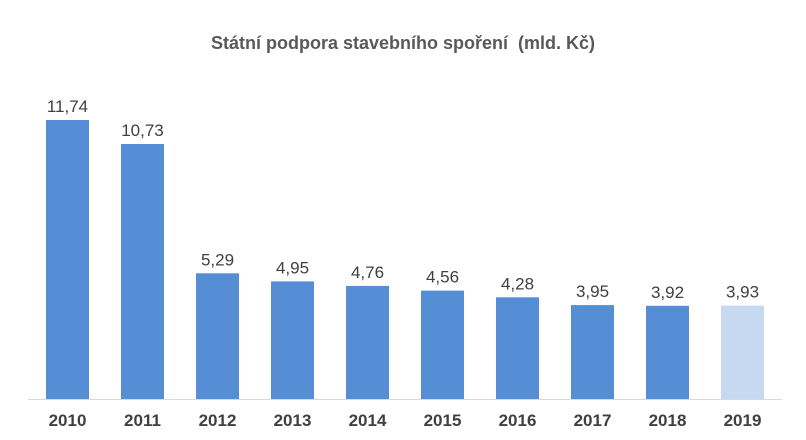  What do you see at coordinates (442, 277) in the screenshot?
I see `data-label-2015: 4,56` at bounding box center [442, 277].